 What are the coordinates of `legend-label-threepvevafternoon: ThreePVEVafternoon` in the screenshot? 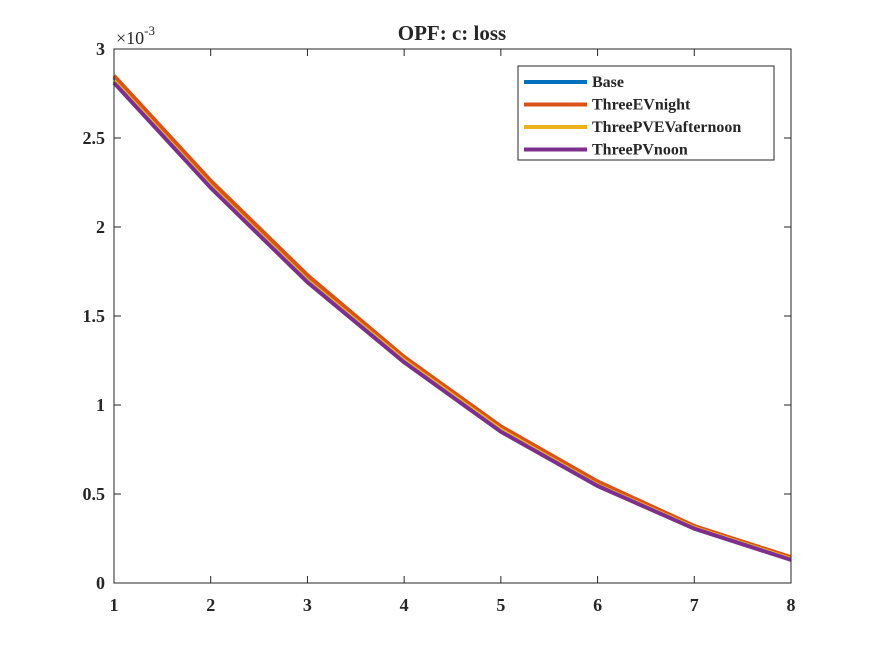 It's located at (666, 127).